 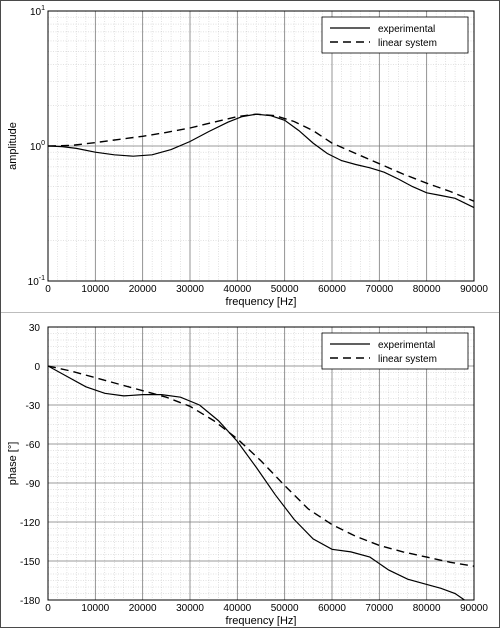 I want to click on y-tick-label: 30, so click(x=35, y=328).